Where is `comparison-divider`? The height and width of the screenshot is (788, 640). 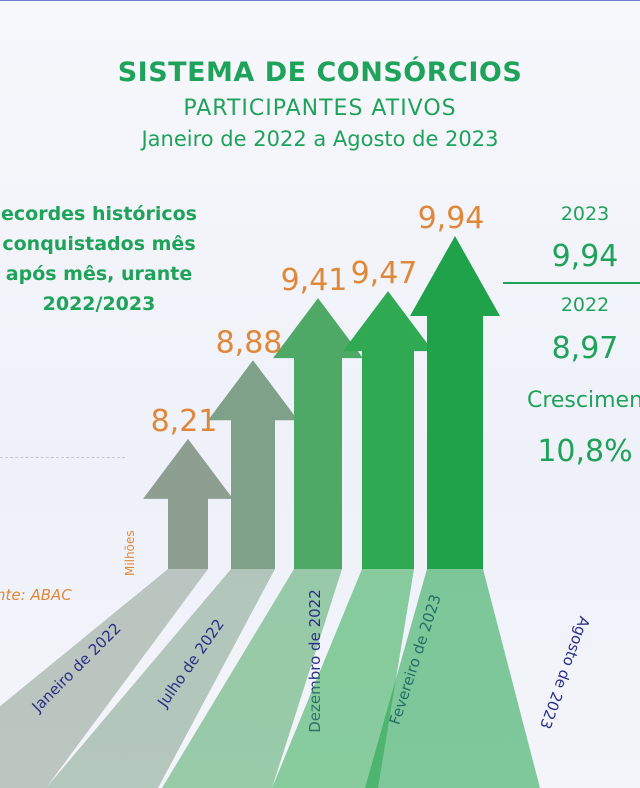
comparison-divider is located at coordinates (571, 283).